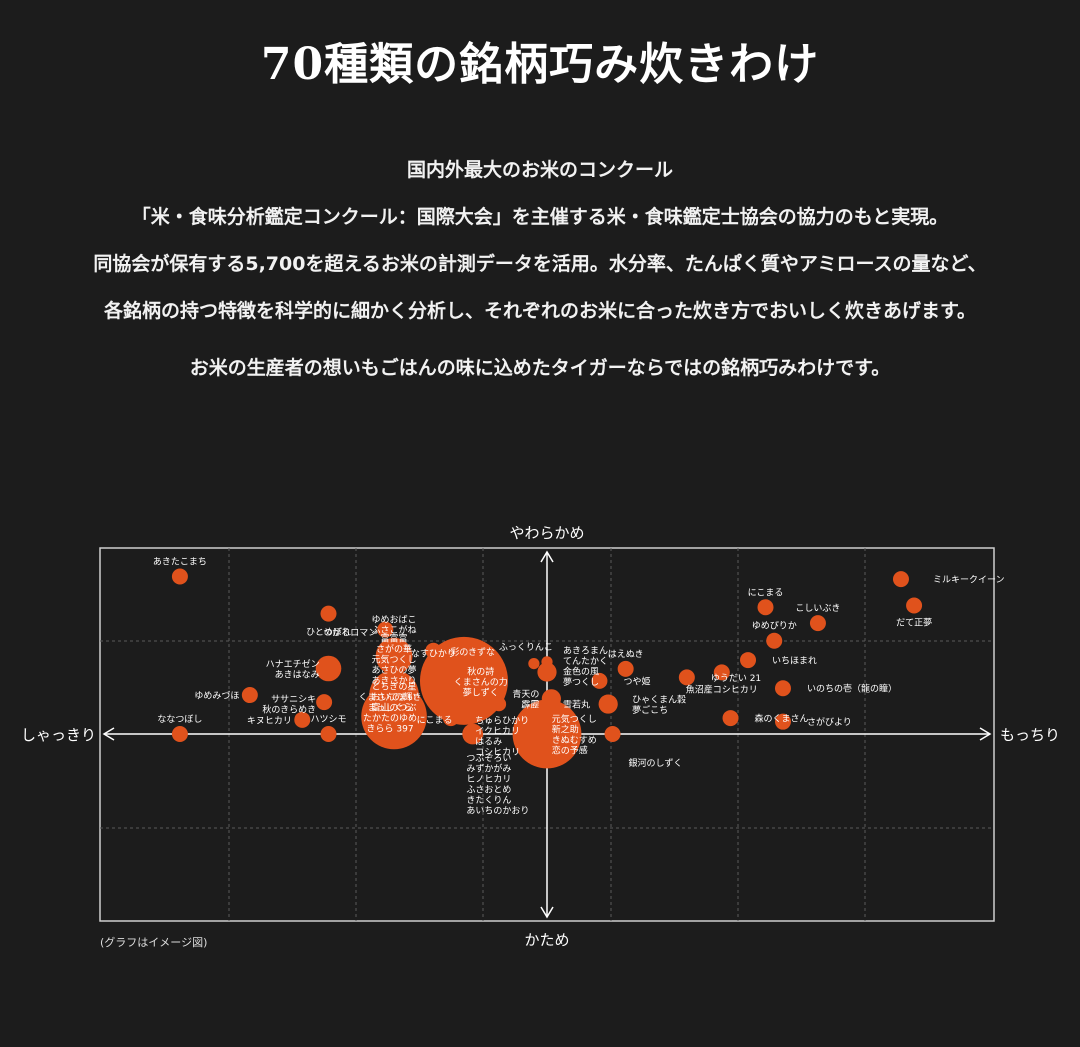  What do you see at coordinates (488, 789) in the screenshot?
I see `point-label: ふさおとめ` at bounding box center [488, 789].